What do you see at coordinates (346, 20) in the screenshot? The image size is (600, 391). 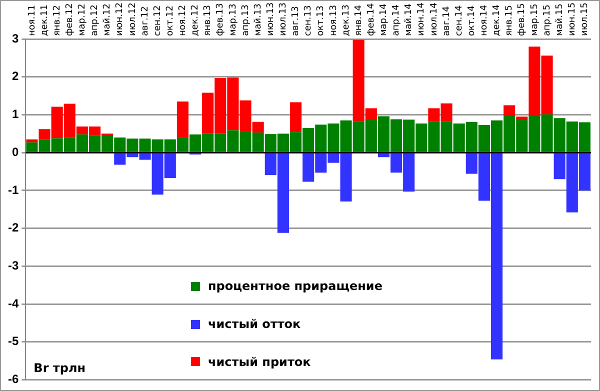 I see `x-tick-label: дек.13` at bounding box center [346, 20].